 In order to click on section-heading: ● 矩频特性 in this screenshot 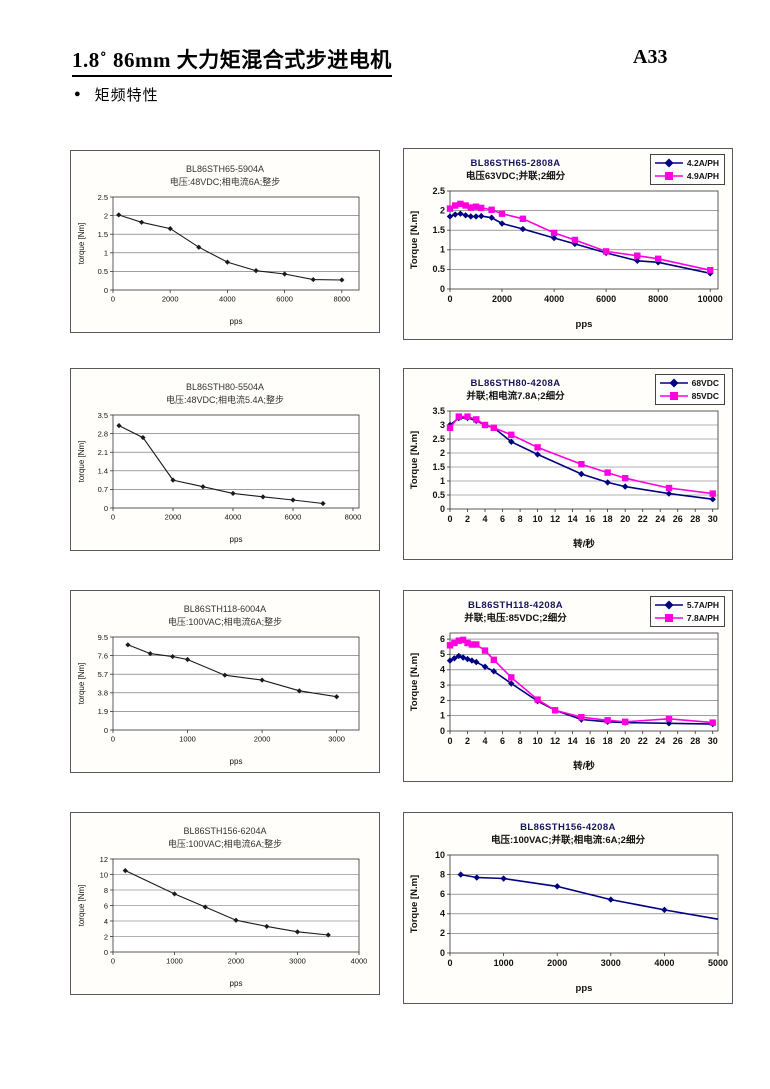, I will do `click(116, 94)`.